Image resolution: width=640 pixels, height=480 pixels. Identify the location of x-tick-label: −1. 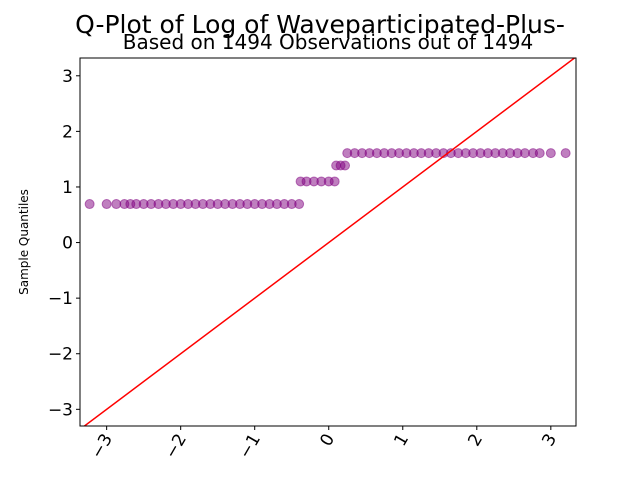
(250, 447).